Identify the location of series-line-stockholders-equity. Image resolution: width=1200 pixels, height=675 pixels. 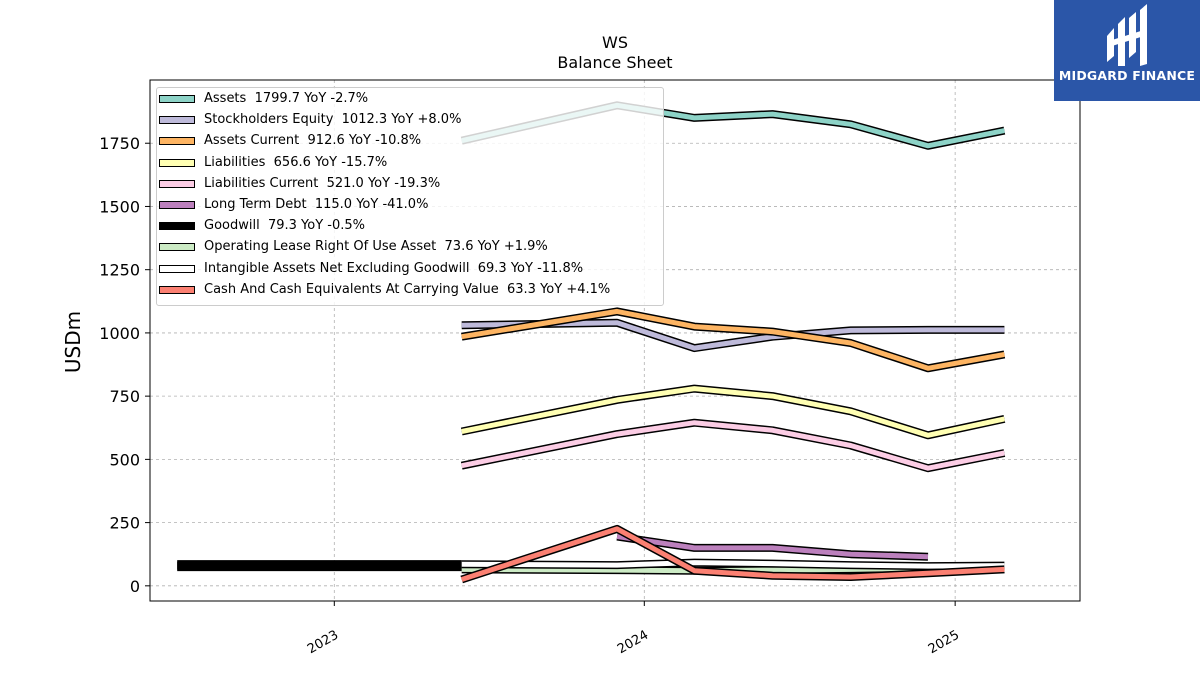
(733, 335).